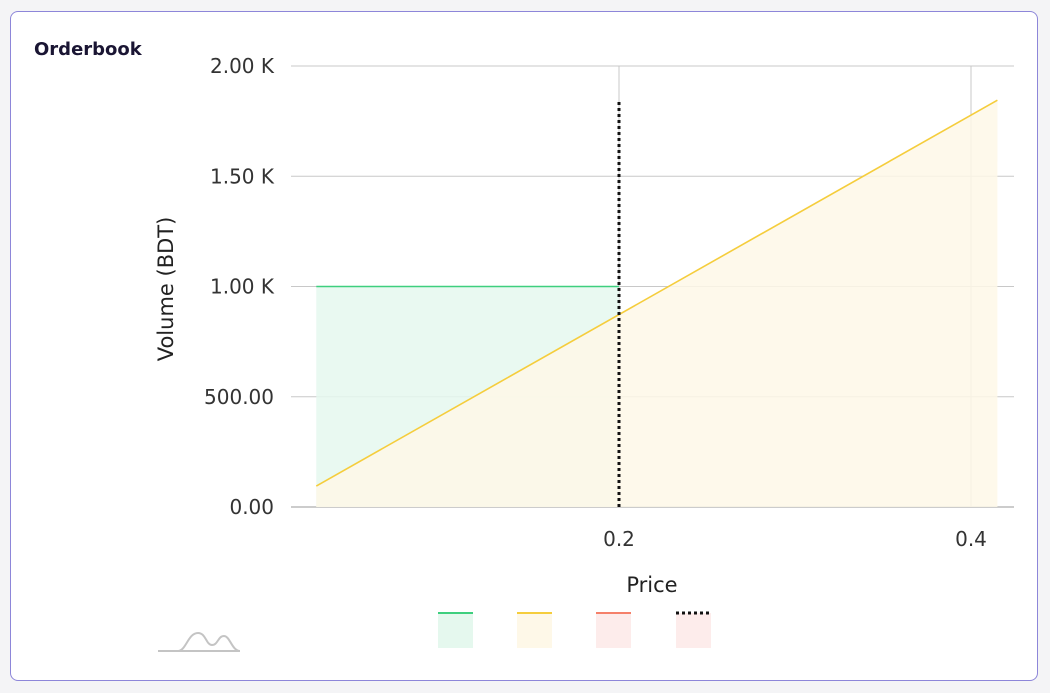 This screenshot has height=693, width=1050. I want to click on x-axis-label: Price, so click(651, 585).